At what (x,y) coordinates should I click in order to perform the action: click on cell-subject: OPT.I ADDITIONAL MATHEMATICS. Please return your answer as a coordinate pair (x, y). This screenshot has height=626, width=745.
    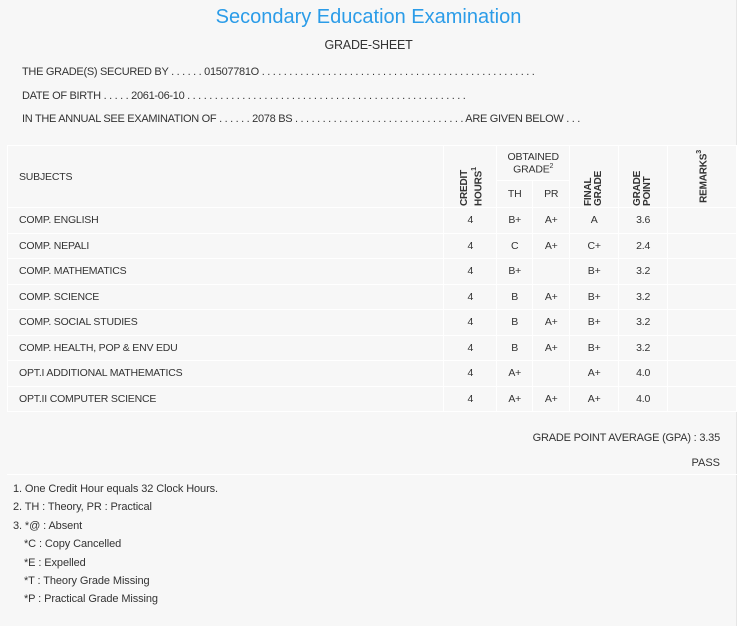
    Looking at the image, I should click on (225, 373).